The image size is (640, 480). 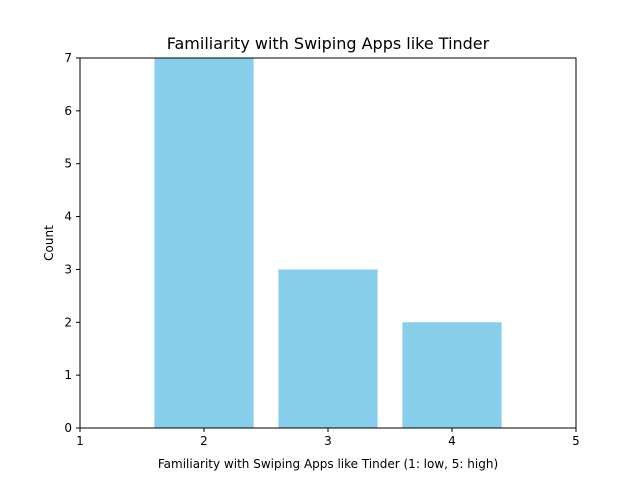 I want to click on x-tick-label: 5, so click(x=576, y=441).